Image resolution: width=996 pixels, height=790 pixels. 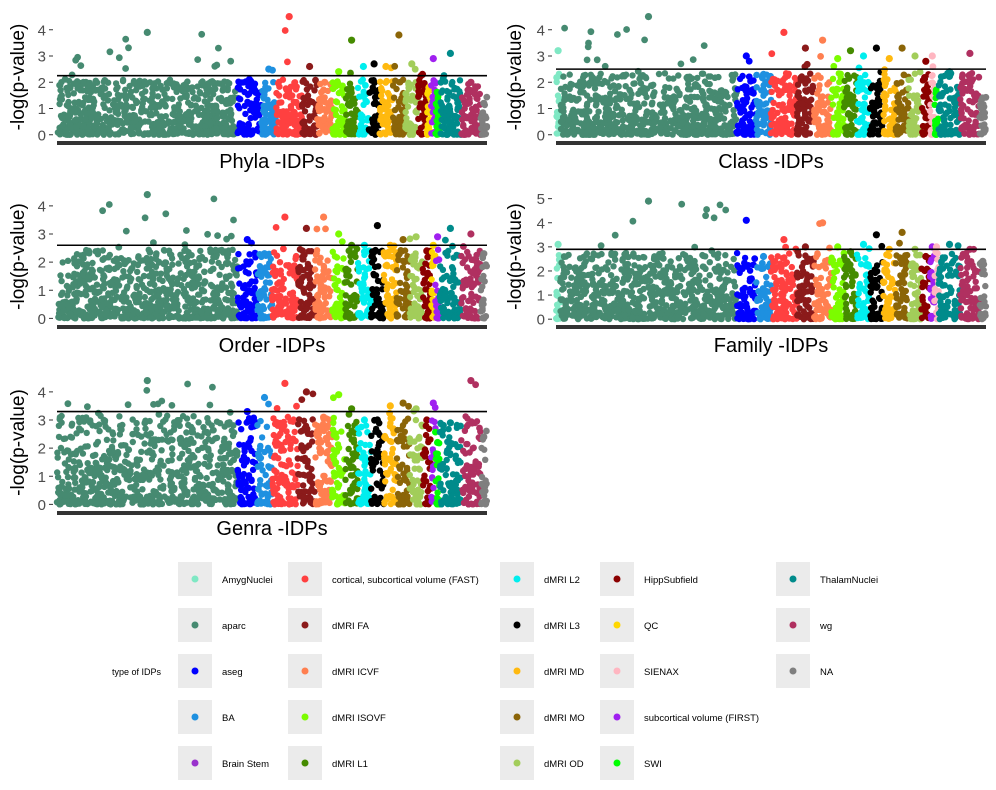 I want to click on x-axis-label: Class -IDPs, so click(x=771, y=162).